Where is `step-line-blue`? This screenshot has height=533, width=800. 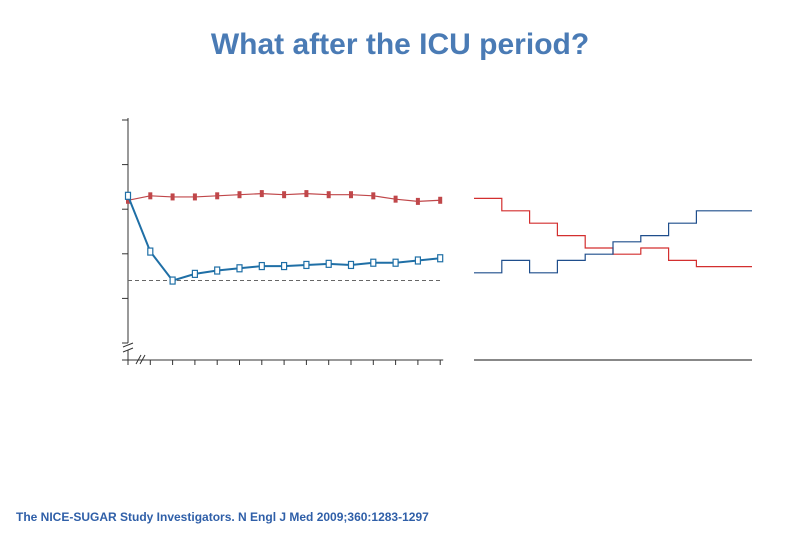 step-line-blue is located at coordinates (613, 242).